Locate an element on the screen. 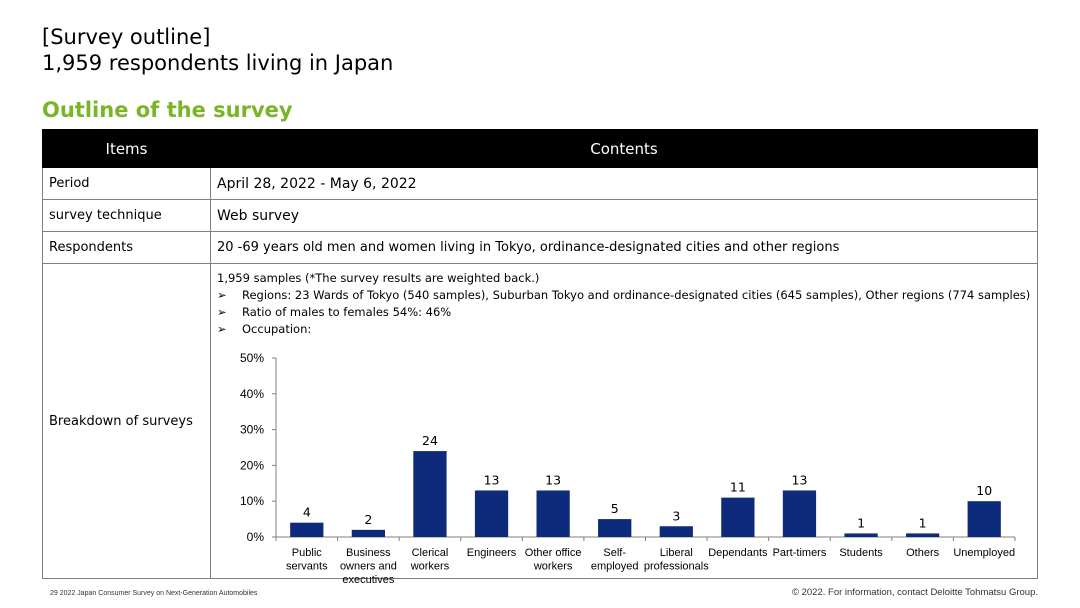 The width and height of the screenshot is (1080, 608). category-label: Unemployed is located at coordinates (984, 553).